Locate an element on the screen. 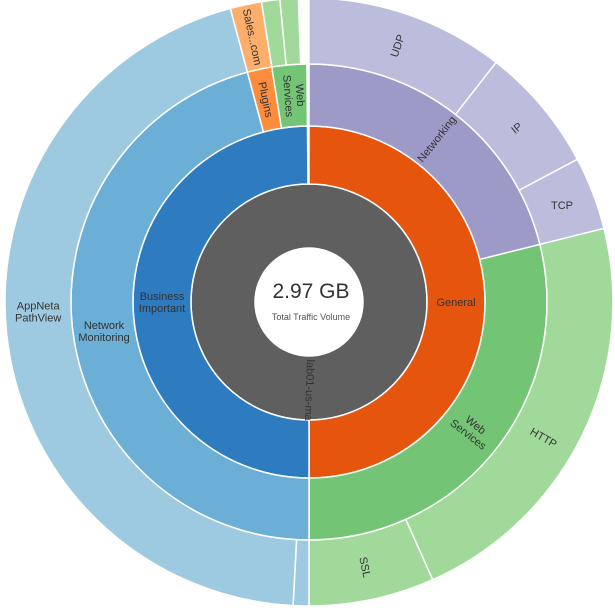  ring2-label-business-important-1: Business Important is located at coordinates (162, 303).